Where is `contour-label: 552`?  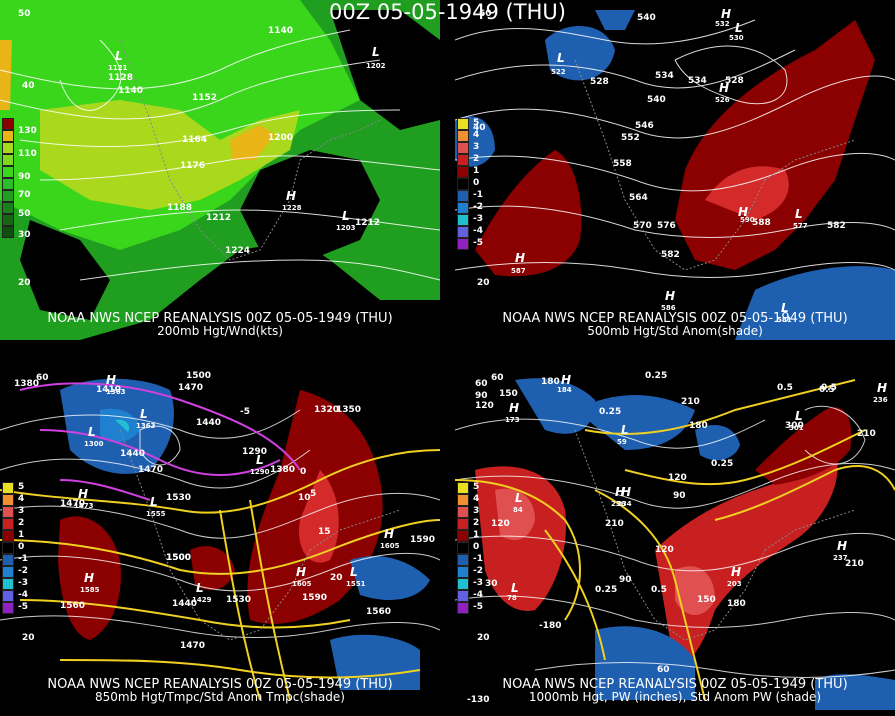 contour-label: 552 is located at coordinates (630, 138).